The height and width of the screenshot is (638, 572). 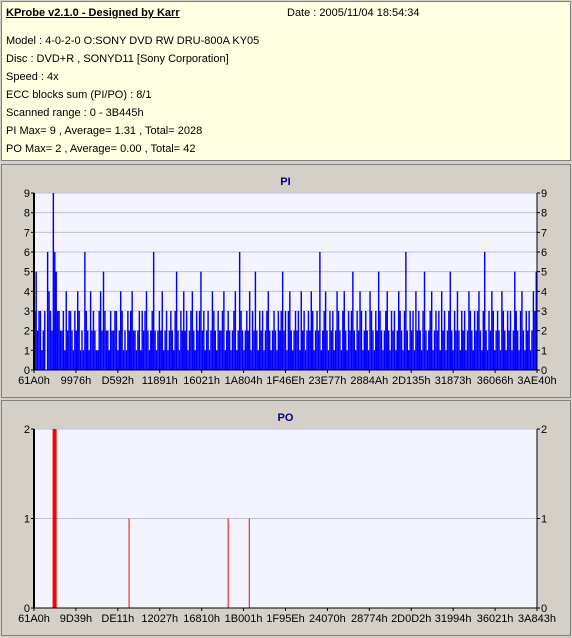 I want to click on x-tick-label: 11891h, so click(x=160, y=381).